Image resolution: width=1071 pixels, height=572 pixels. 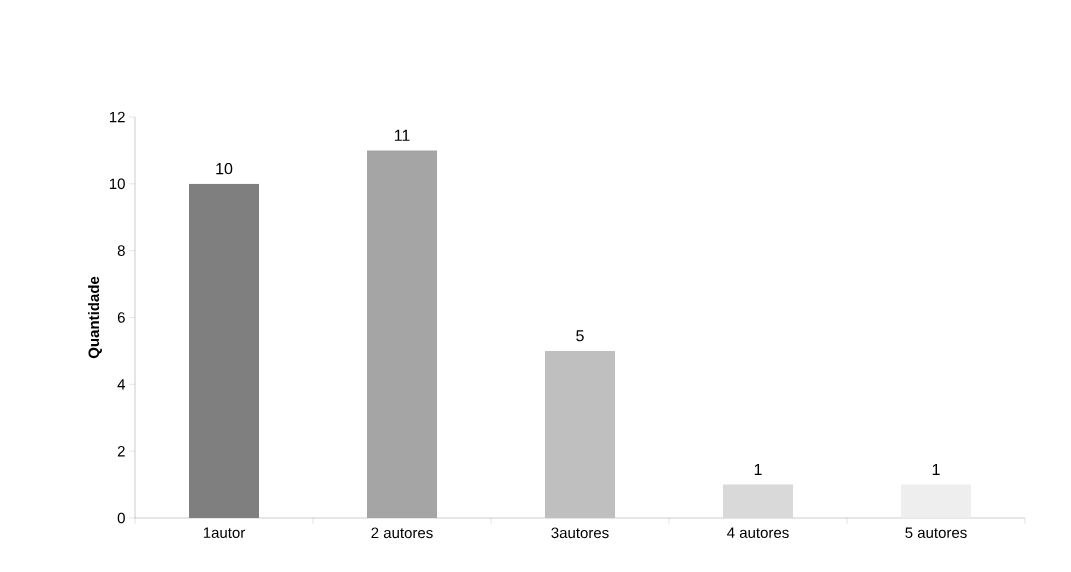 I want to click on y-tick-label: 0, so click(x=121, y=518).